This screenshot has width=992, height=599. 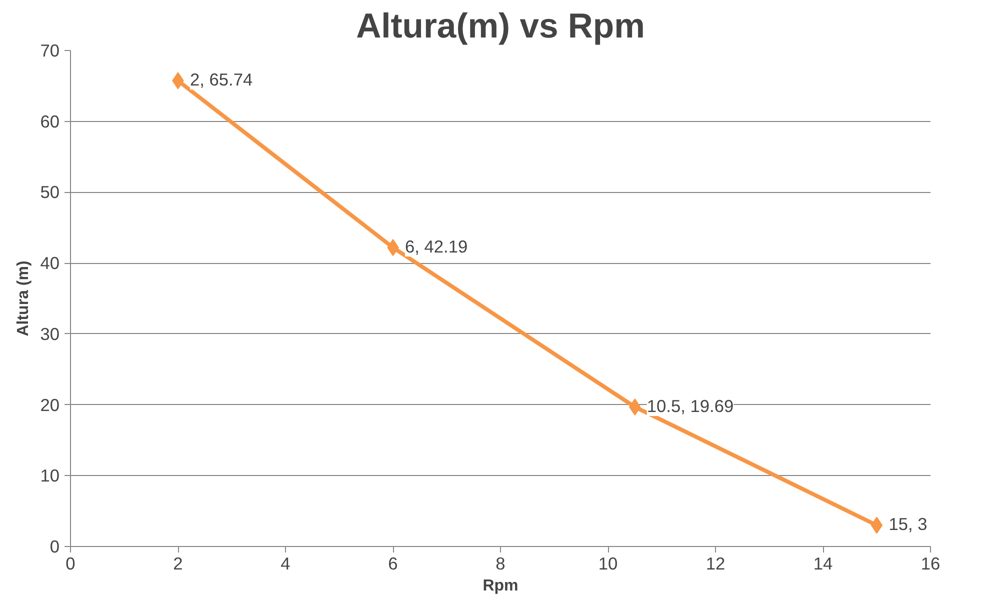 What do you see at coordinates (23, 298) in the screenshot?
I see `y-axis-title: Altura (m)` at bounding box center [23, 298].